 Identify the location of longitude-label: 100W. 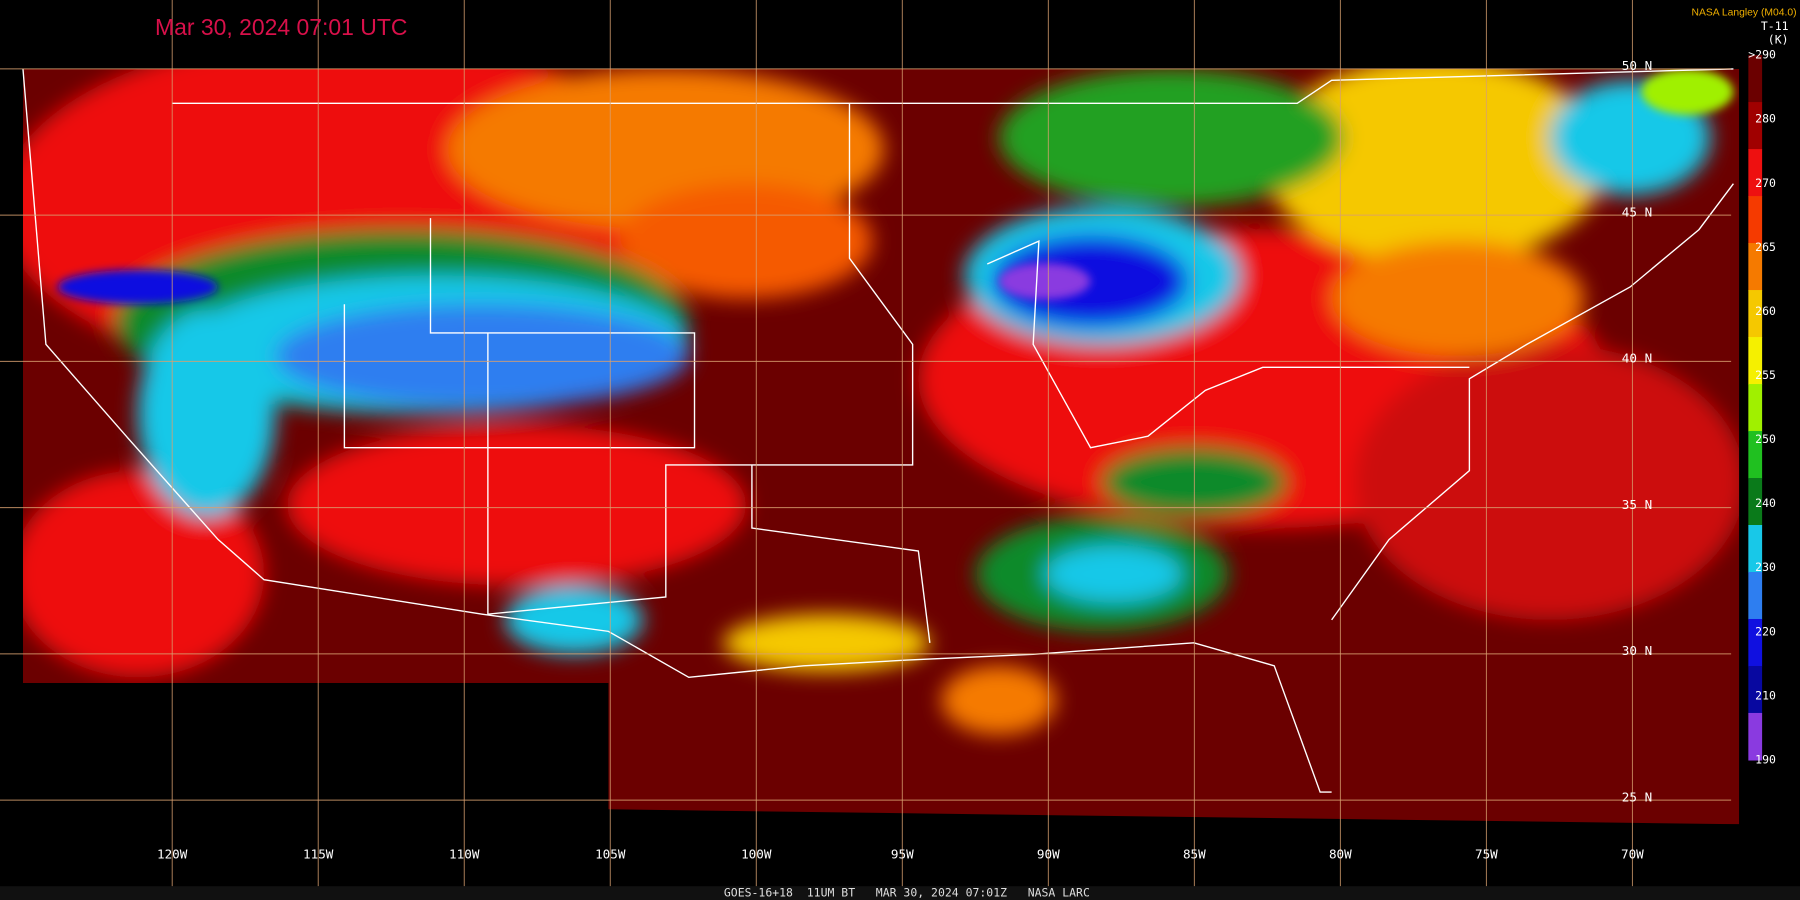
(756, 854).